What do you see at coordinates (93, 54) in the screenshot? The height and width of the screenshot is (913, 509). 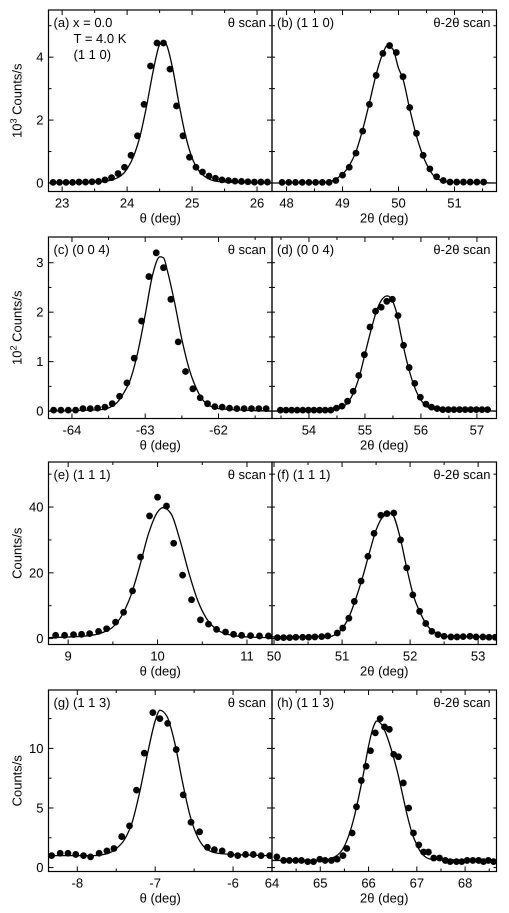 I see `annotation: (1 1 0)` at bounding box center [93, 54].